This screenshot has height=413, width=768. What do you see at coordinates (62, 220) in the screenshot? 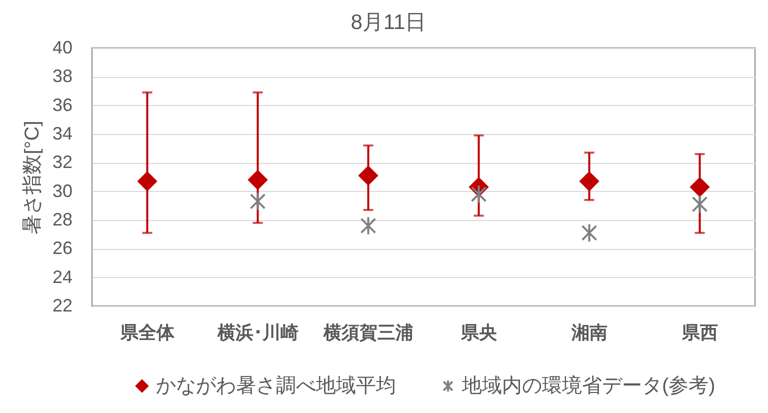
I see `y-tick-label: 28` at bounding box center [62, 220].